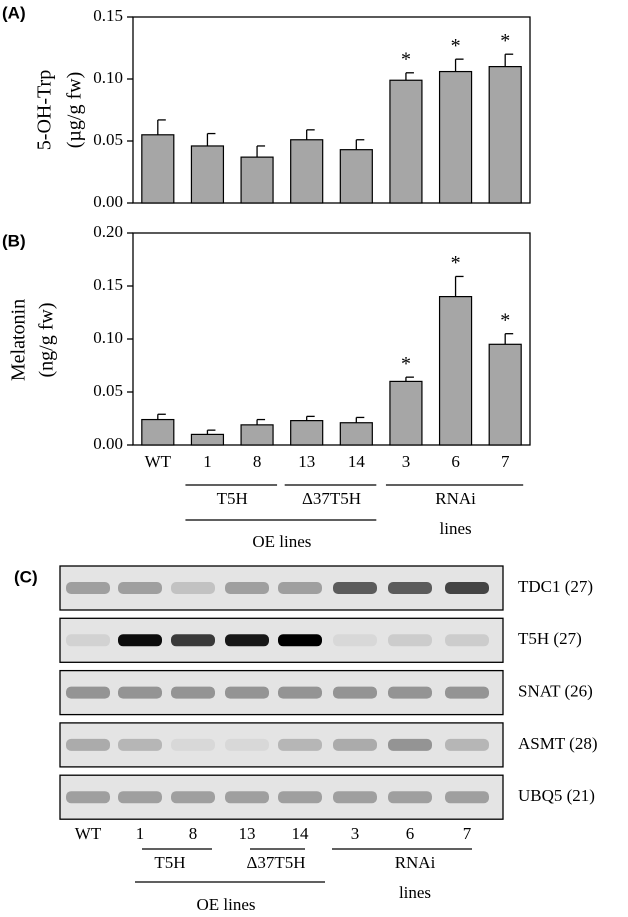  Describe the element at coordinates (45, 110) in the screenshot. I see `y-label: 5-OH-Trp` at that location.